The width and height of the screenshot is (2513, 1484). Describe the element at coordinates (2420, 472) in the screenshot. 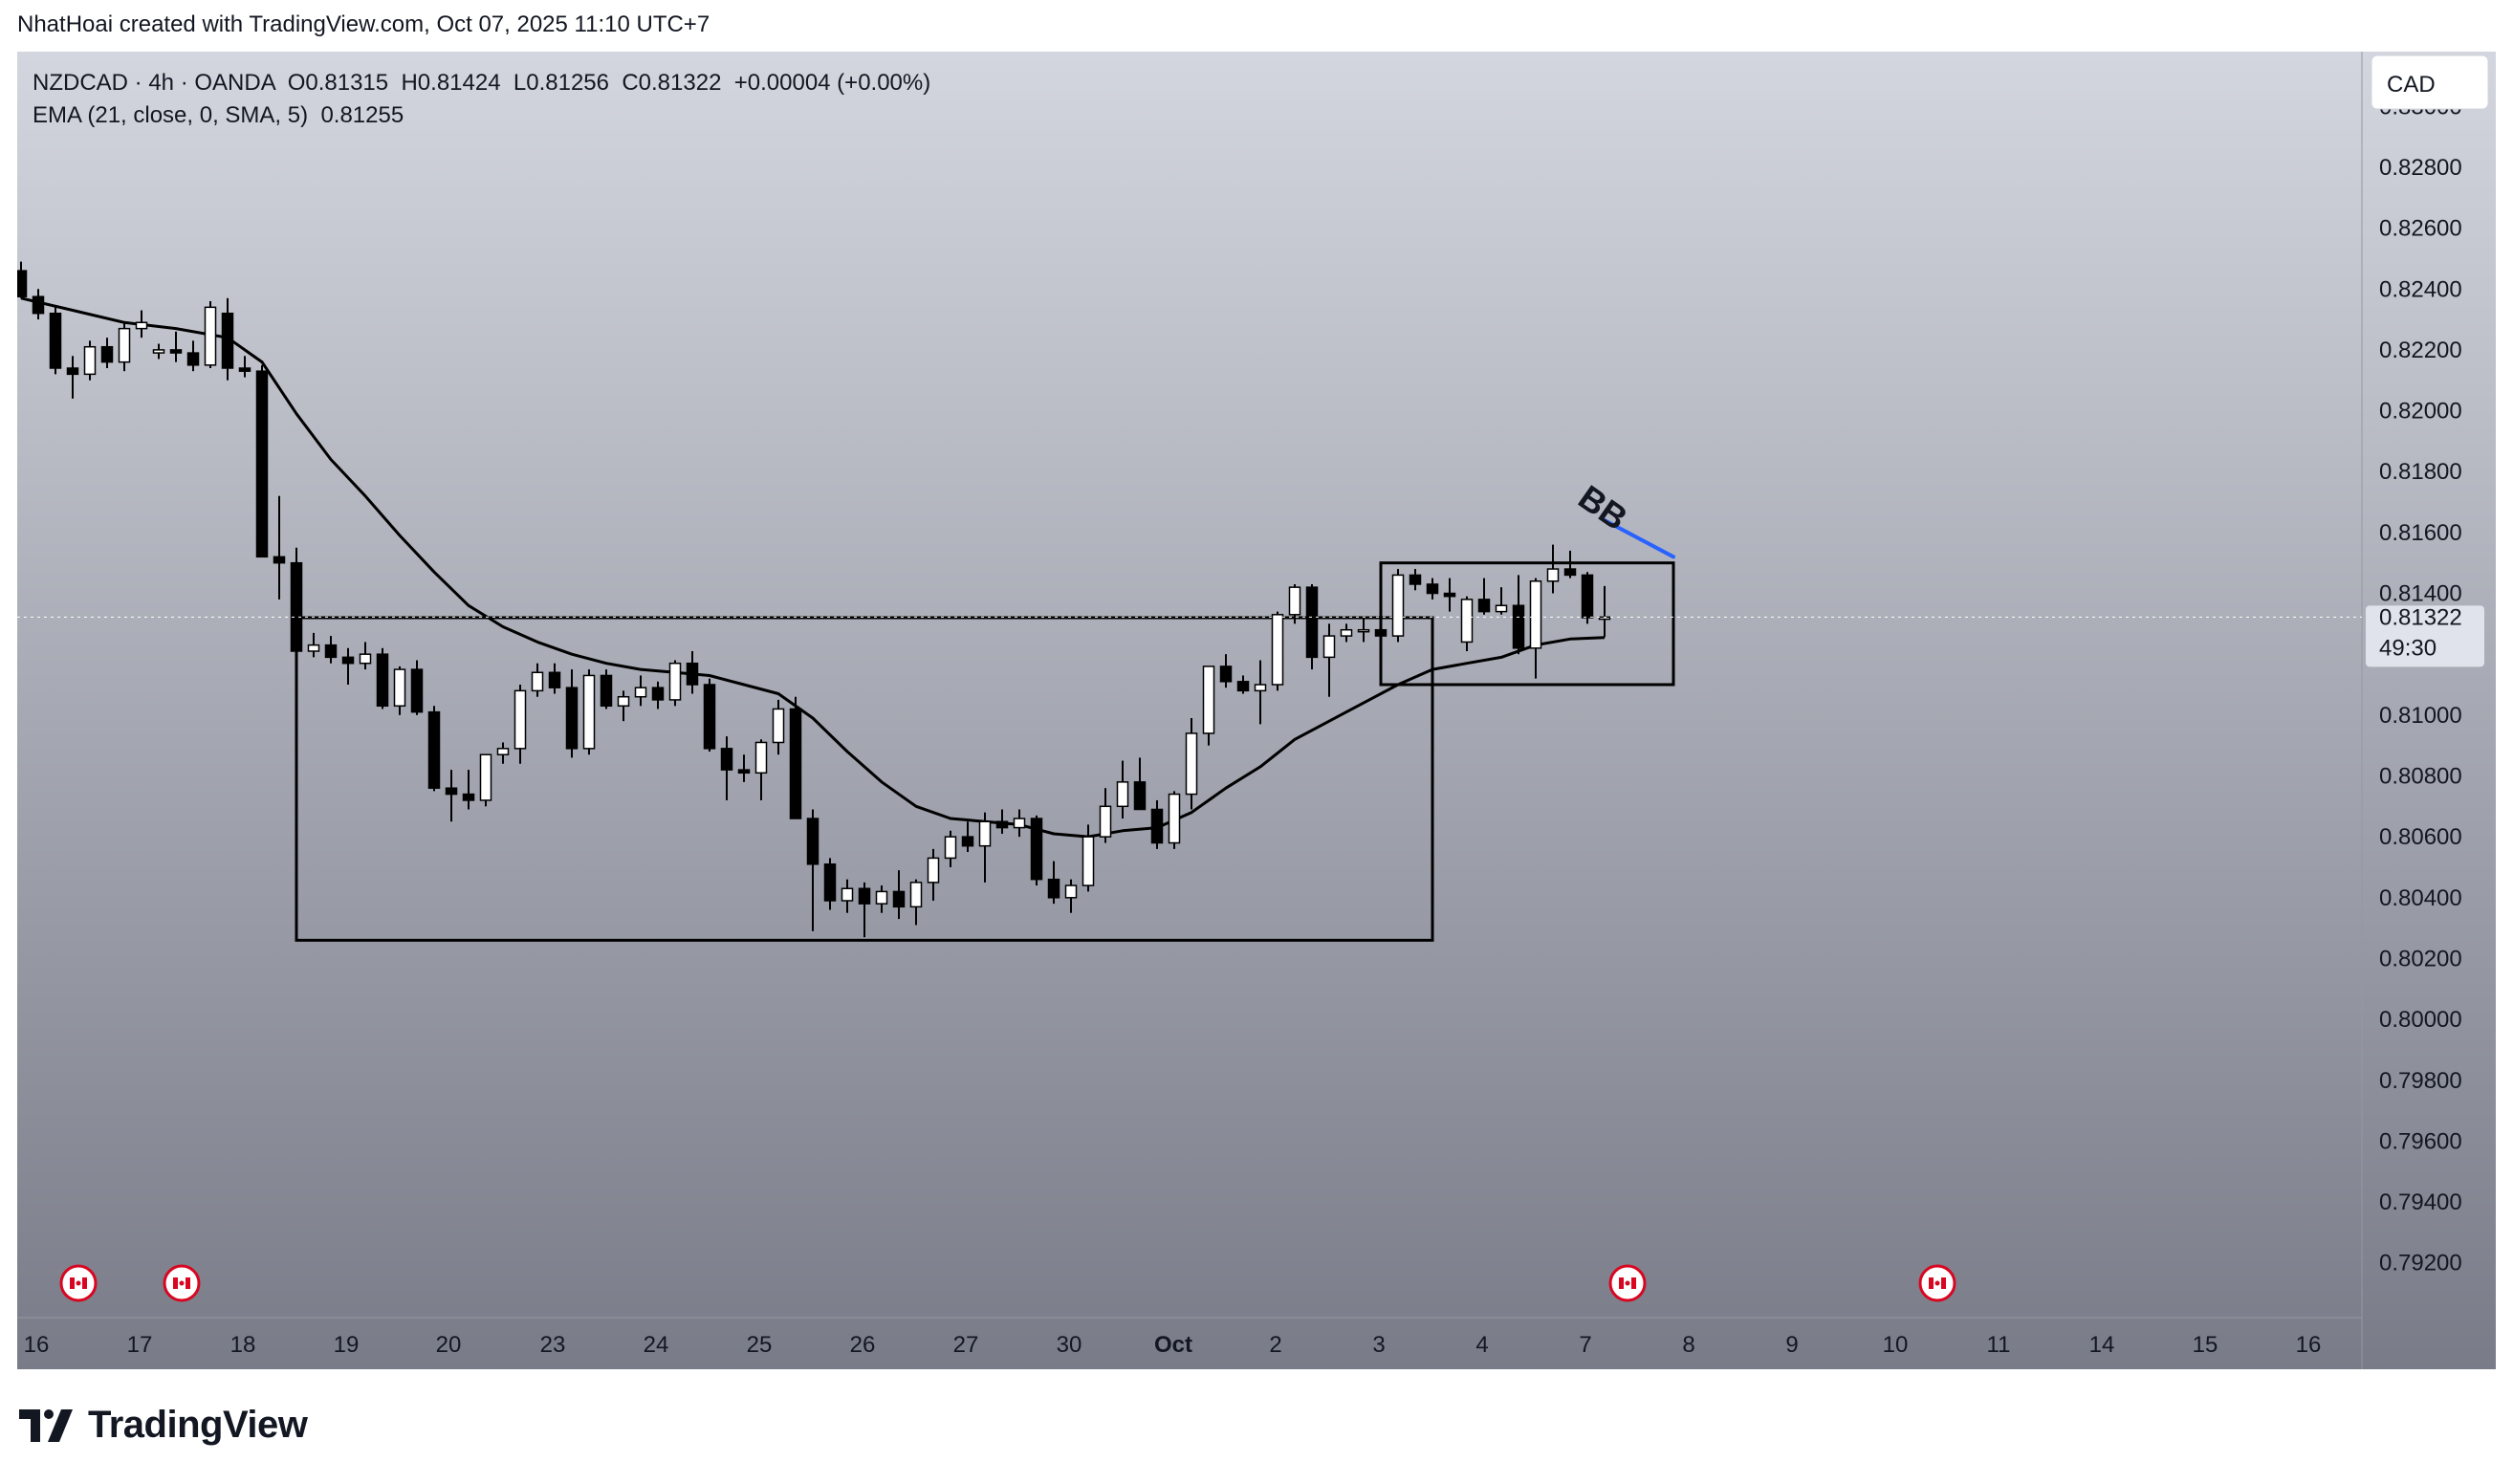

I see `price-tick-label: 0.81800` at that location.